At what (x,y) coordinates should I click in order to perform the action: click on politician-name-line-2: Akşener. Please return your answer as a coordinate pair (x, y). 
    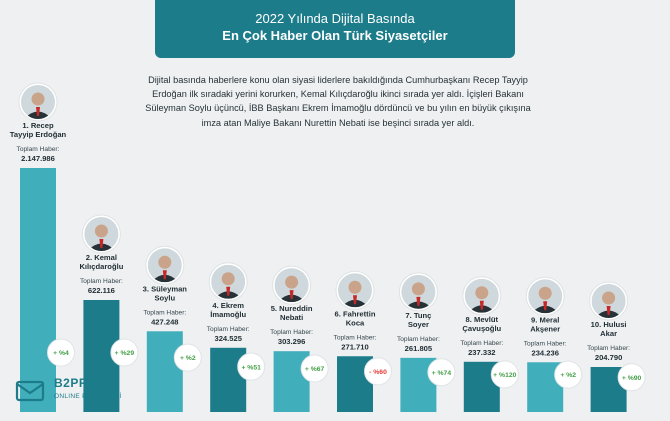
    Looking at the image, I should click on (545, 328).